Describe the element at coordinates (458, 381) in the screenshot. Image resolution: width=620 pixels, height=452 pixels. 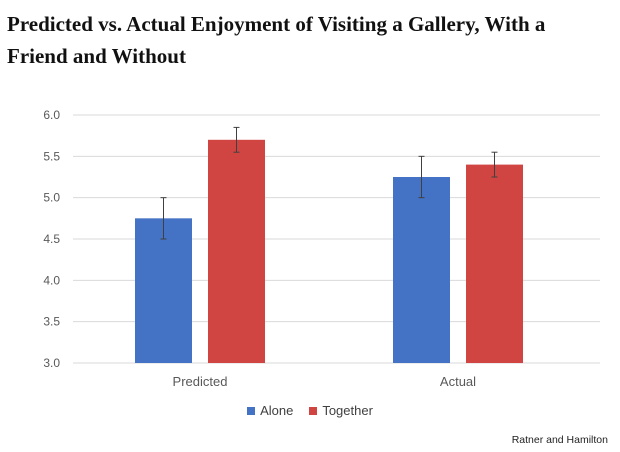
I see `x-category-label: Actual` at that location.